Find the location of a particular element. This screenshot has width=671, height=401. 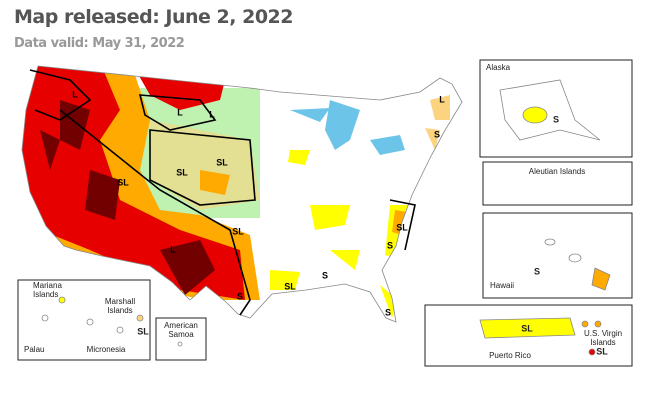

inset-label: Mariana Islands is located at coordinates (47, 290).